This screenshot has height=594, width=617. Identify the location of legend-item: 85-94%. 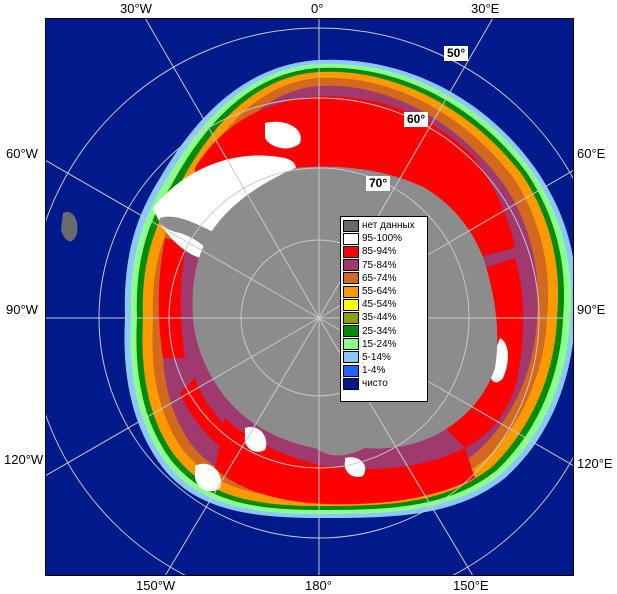
(384, 251).